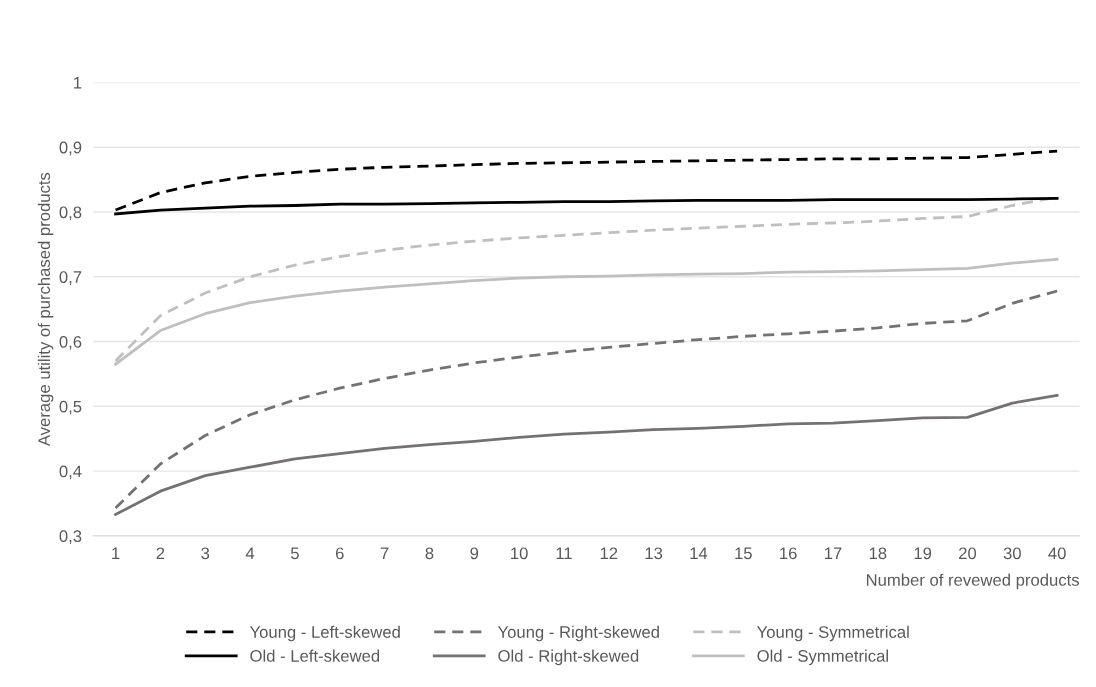 The height and width of the screenshot is (687, 1096). I want to click on y-tick-label: 0,5, so click(70, 407).